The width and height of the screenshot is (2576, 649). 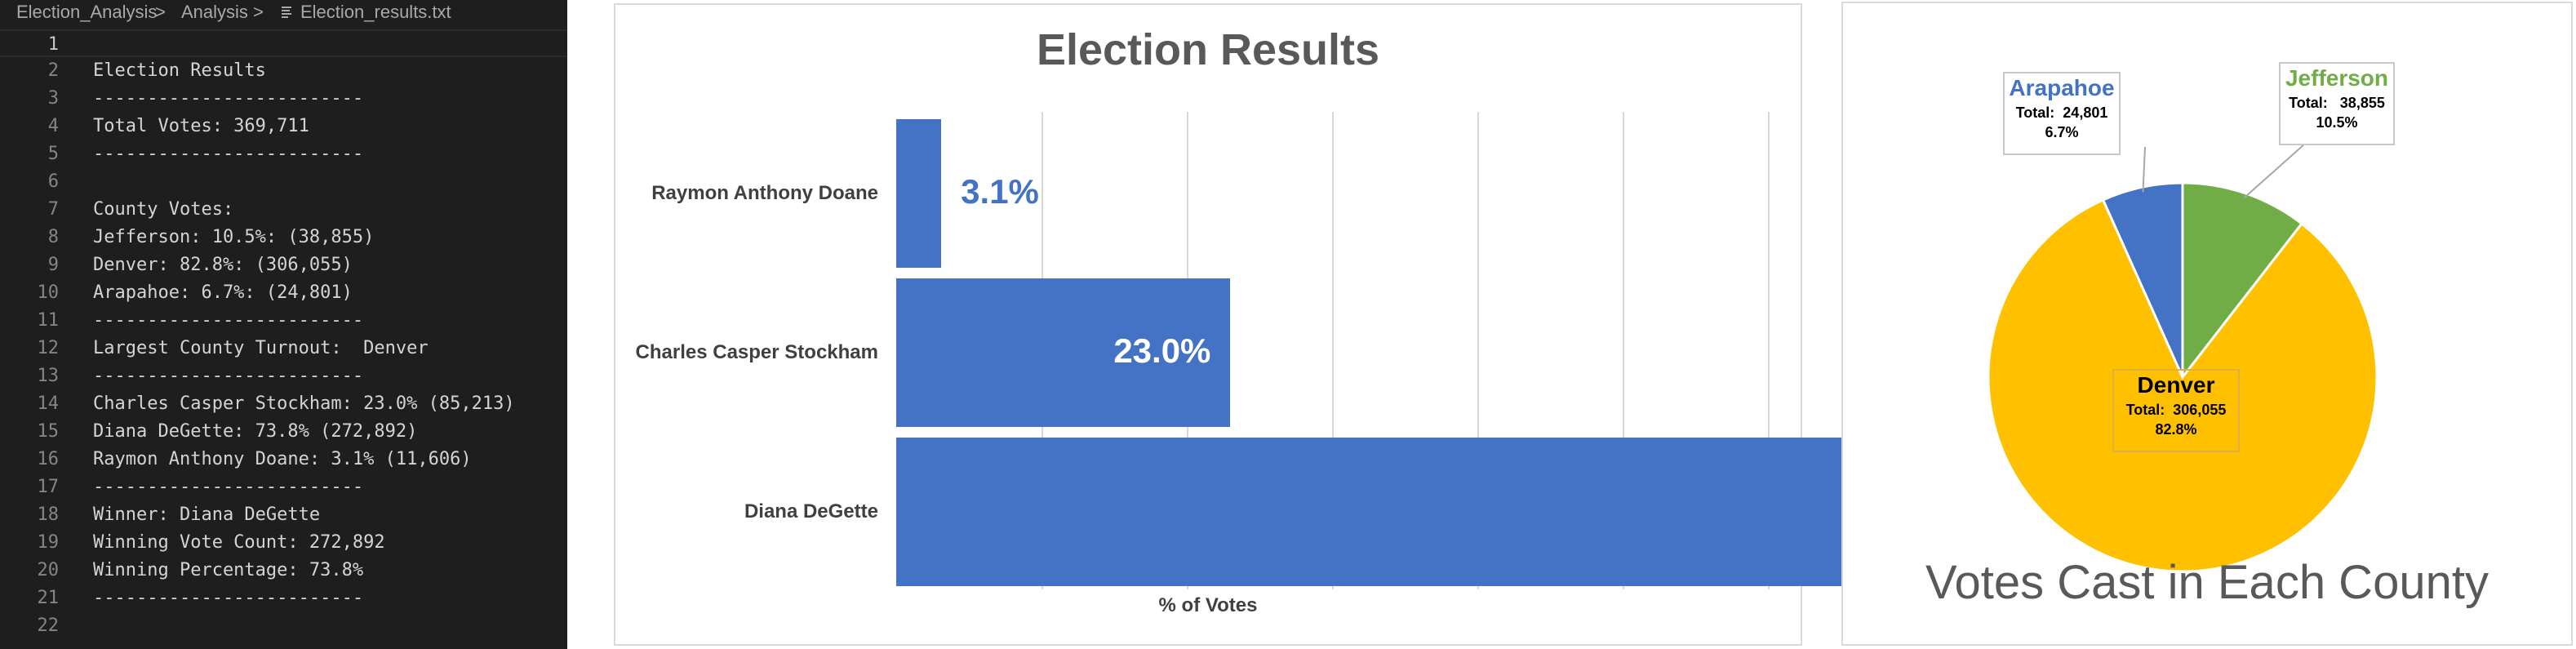 What do you see at coordinates (48, 376) in the screenshot?
I see `line-number: 13` at bounding box center [48, 376].